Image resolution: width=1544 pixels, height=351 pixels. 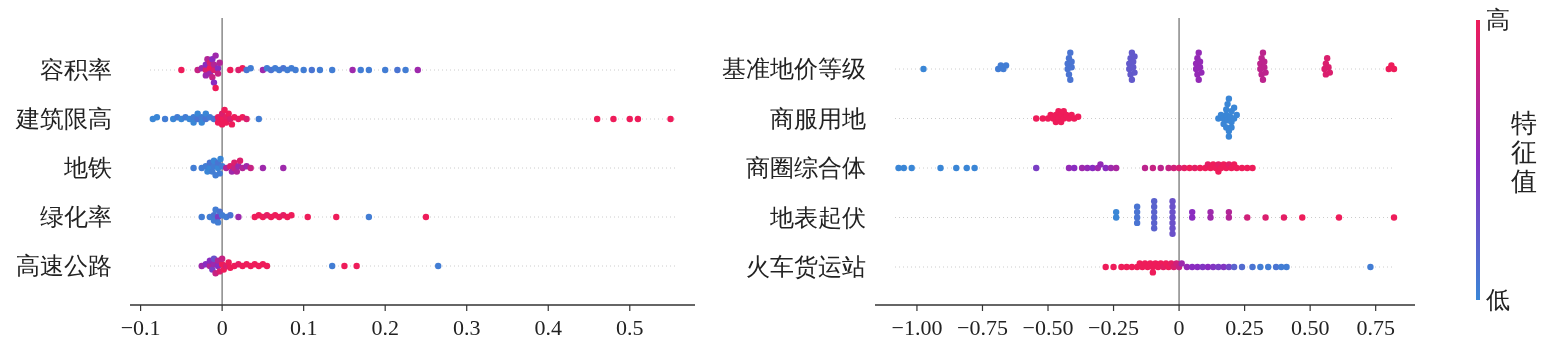 What do you see at coordinates (917, 327) in the screenshot?
I see `x-tick-label: −1.00` at bounding box center [917, 327].